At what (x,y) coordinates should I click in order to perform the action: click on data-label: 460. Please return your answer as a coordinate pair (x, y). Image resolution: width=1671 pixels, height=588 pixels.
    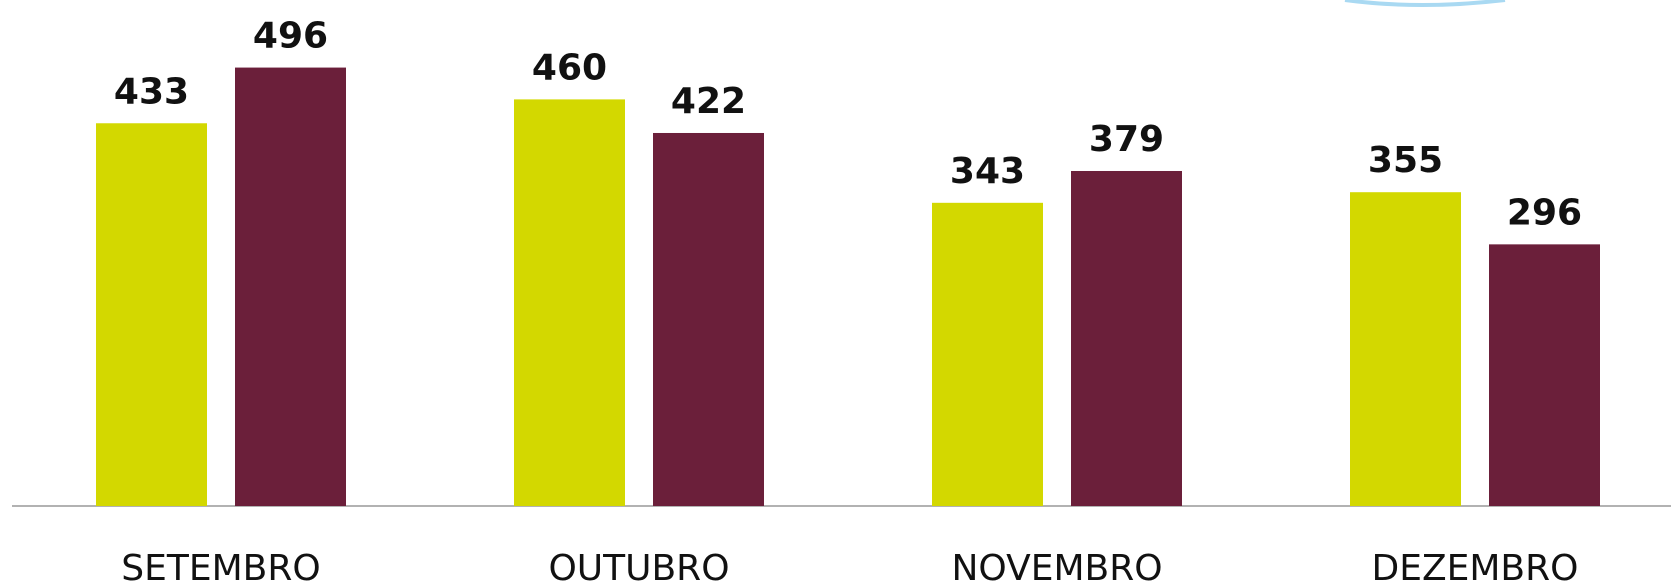
    Looking at the image, I should click on (569, 67).